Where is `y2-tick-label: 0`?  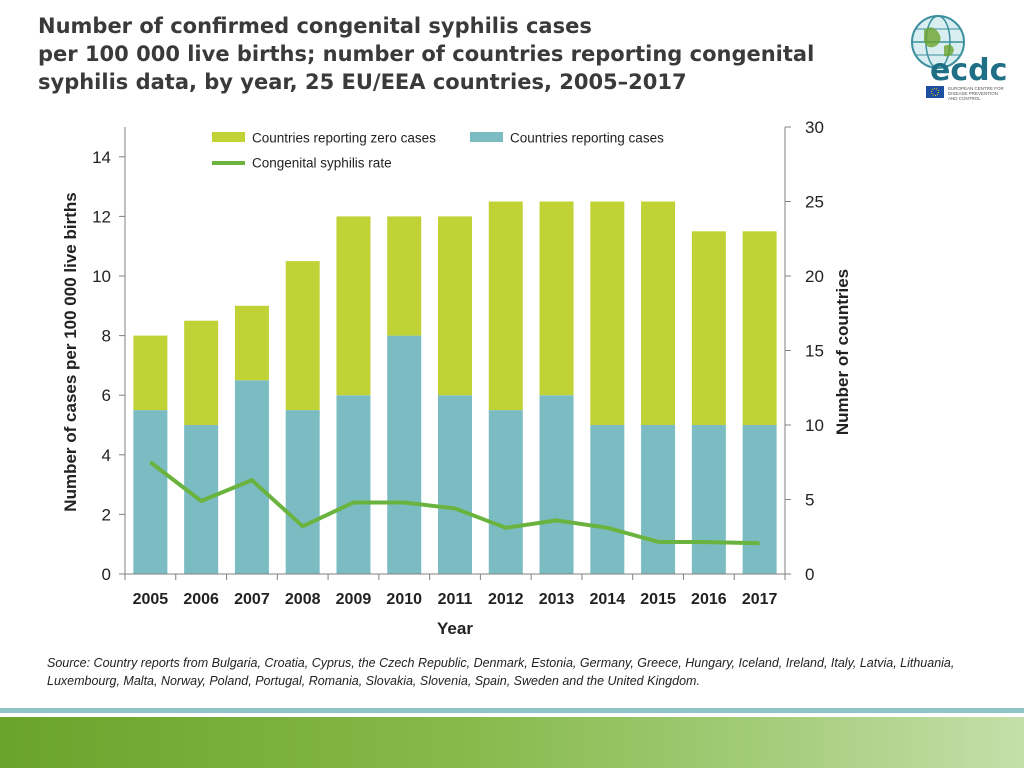 y2-tick-label: 0 is located at coordinates (809, 574).